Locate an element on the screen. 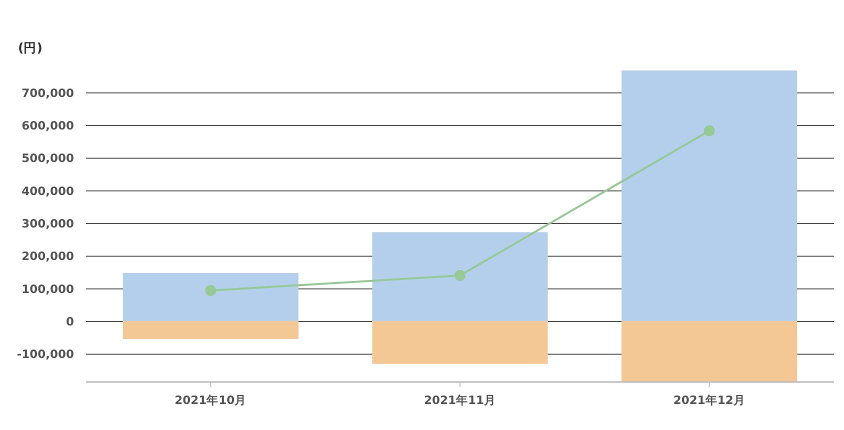  y-tick-label: 600,000 is located at coordinates (48, 125).